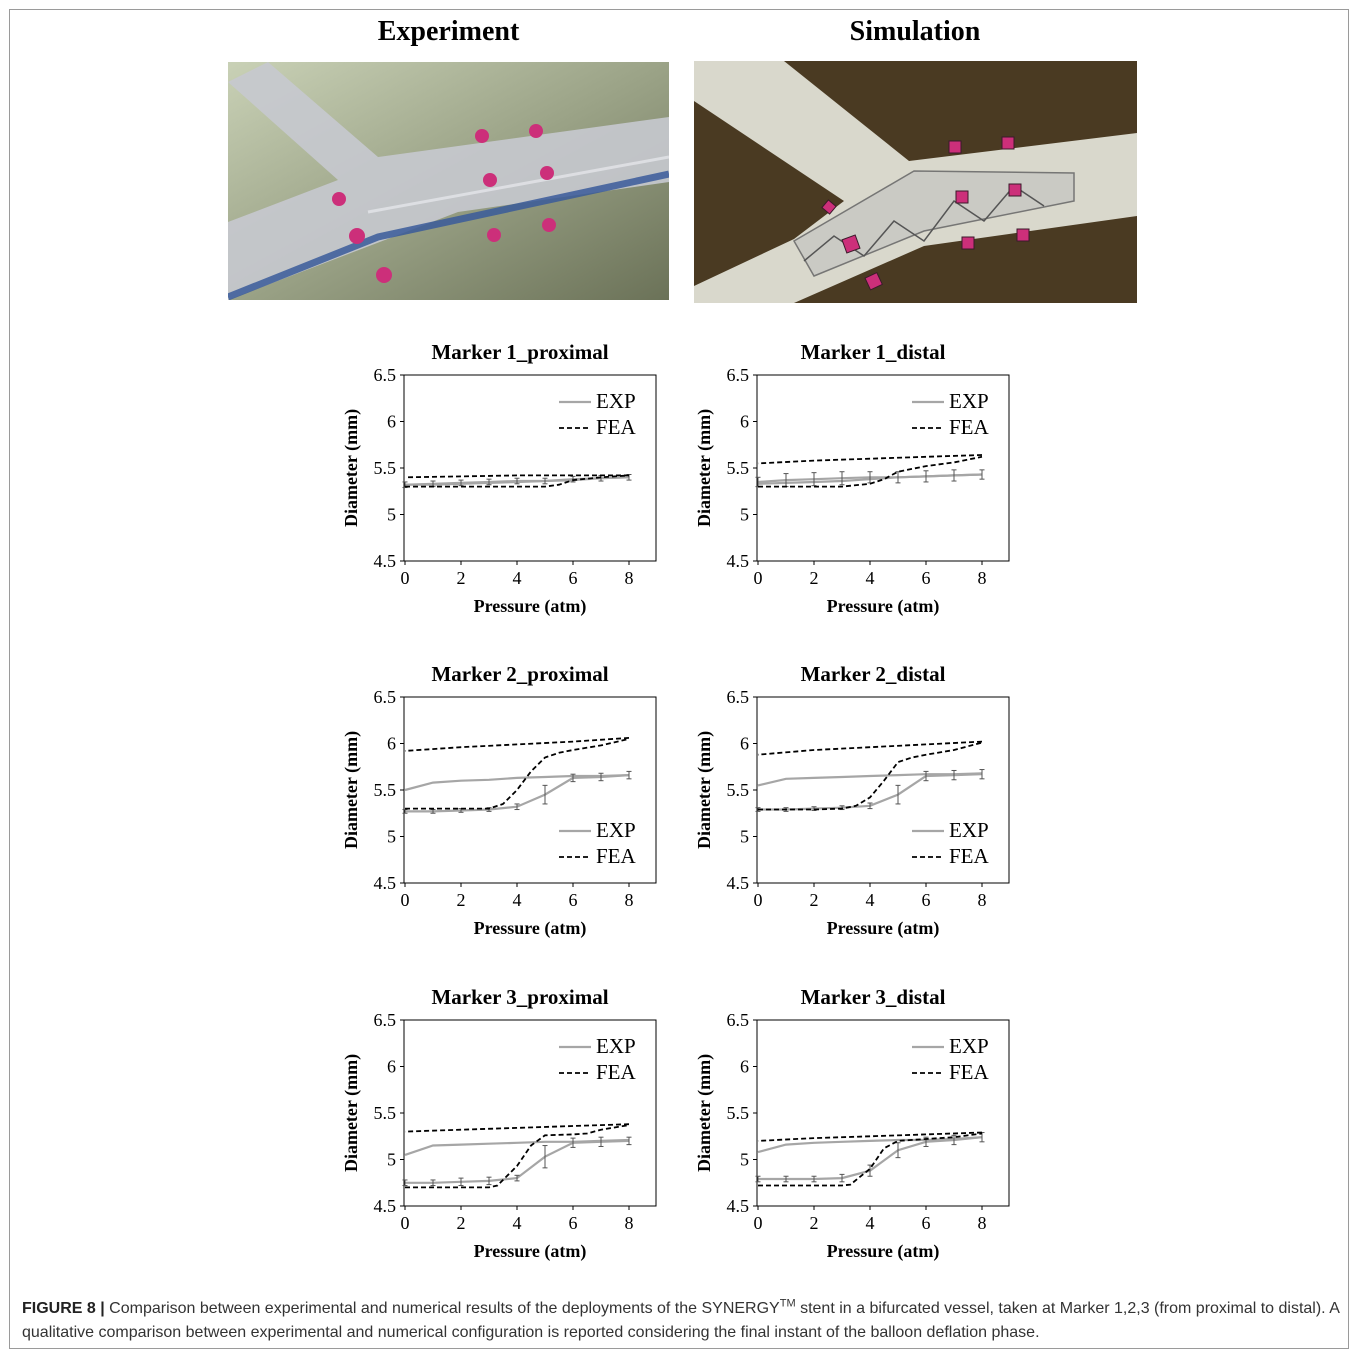  Describe the element at coordinates (448, 31) in the screenshot. I see `experiment-heading: Experiment` at that location.